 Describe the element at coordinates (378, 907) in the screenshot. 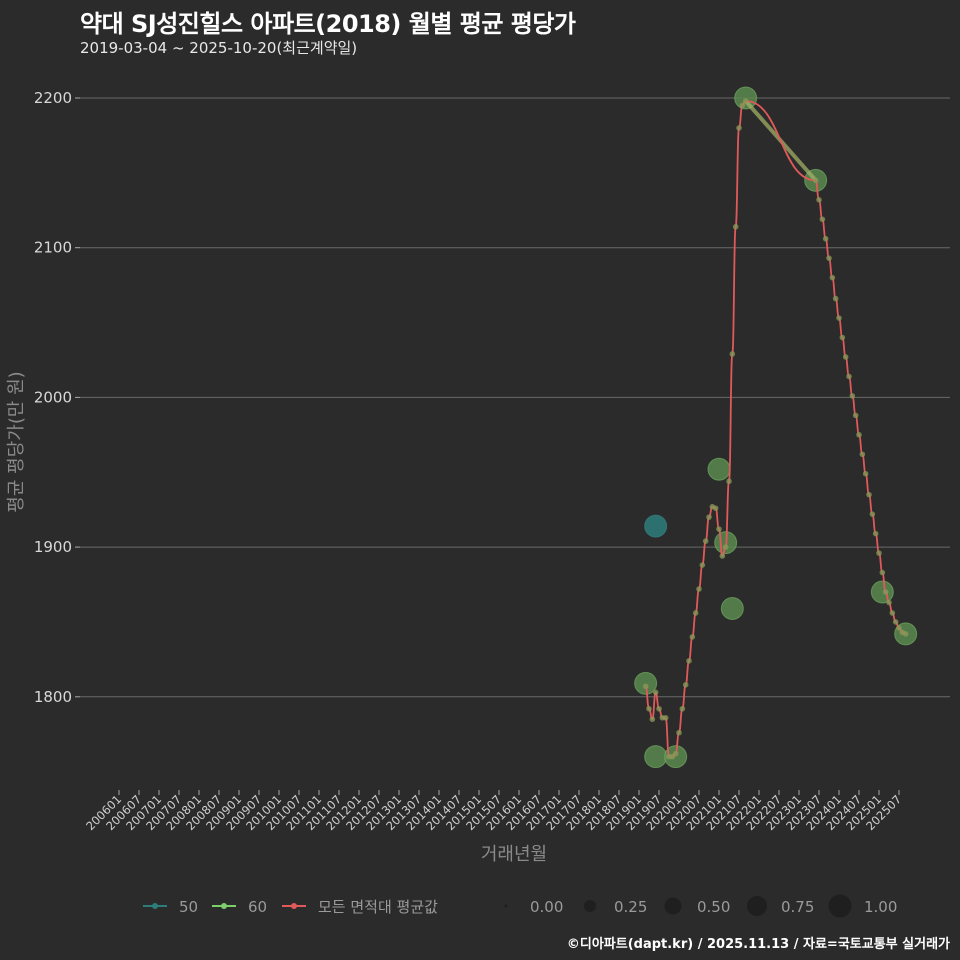

I see `legend-label: 모든 면적대 평균값` at that location.